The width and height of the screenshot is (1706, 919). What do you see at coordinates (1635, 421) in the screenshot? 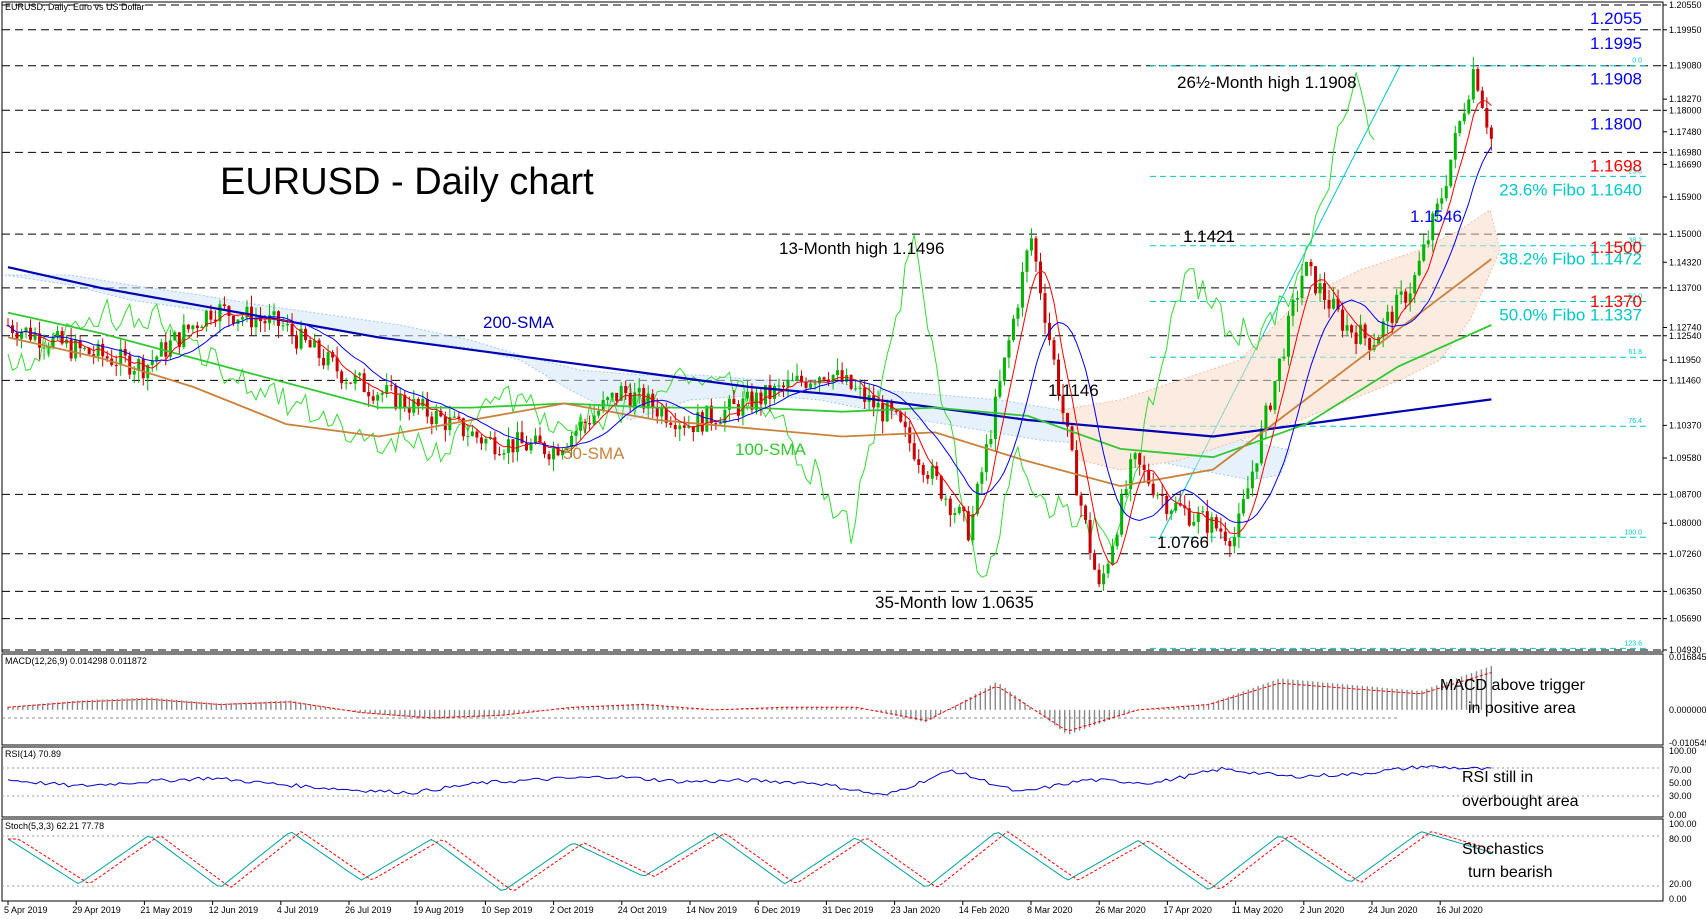
I see `fibo-pct-5: 76.4` at bounding box center [1635, 421].